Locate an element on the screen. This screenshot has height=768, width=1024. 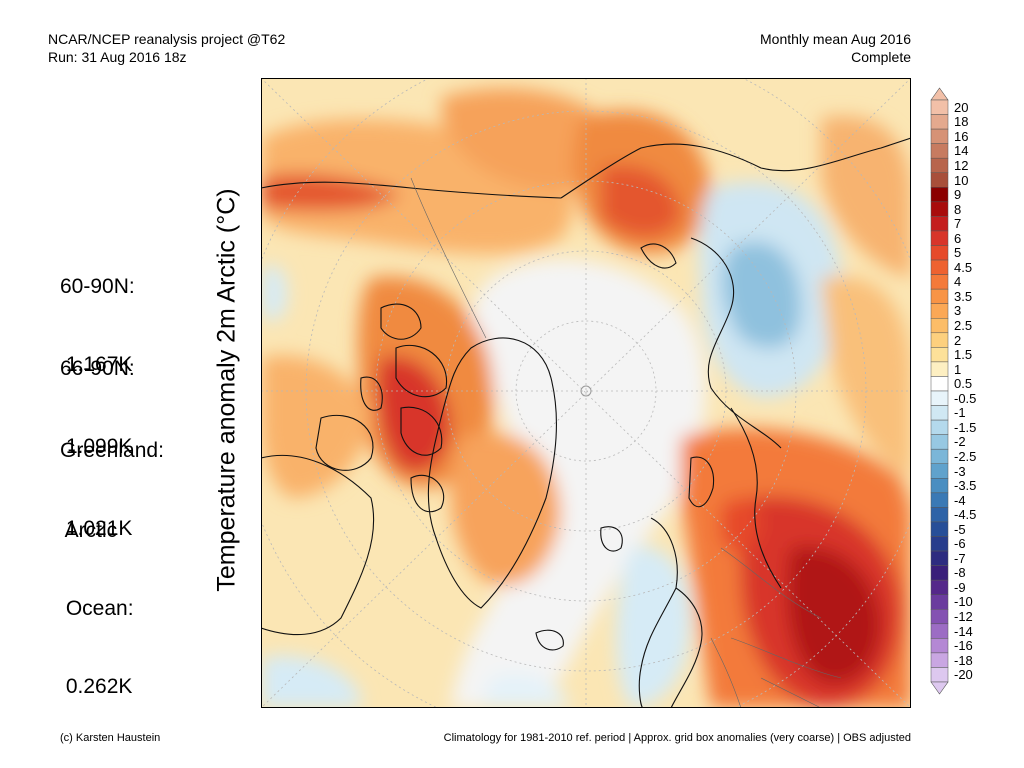
colorbar-label: -1 is located at coordinates (960, 413).